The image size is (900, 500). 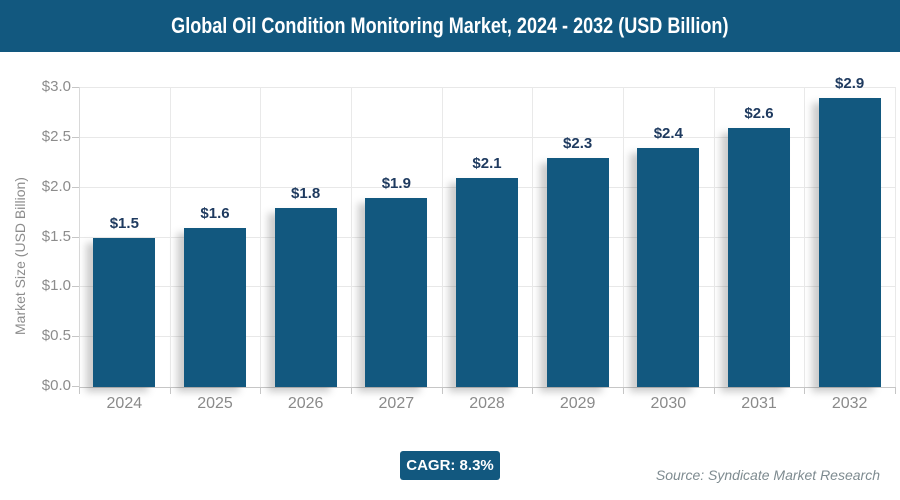 What do you see at coordinates (56, 136) in the screenshot?
I see `y-tick-label: $2.5` at bounding box center [56, 136].